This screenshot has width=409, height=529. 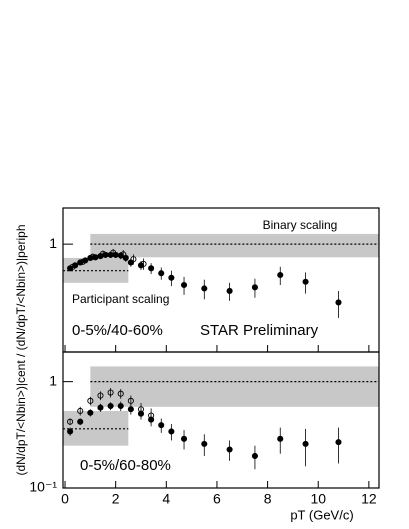 What do you see at coordinates (65, 499) in the screenshot?
I see `x-tick-label: 0` at bounding box center [65, 499].